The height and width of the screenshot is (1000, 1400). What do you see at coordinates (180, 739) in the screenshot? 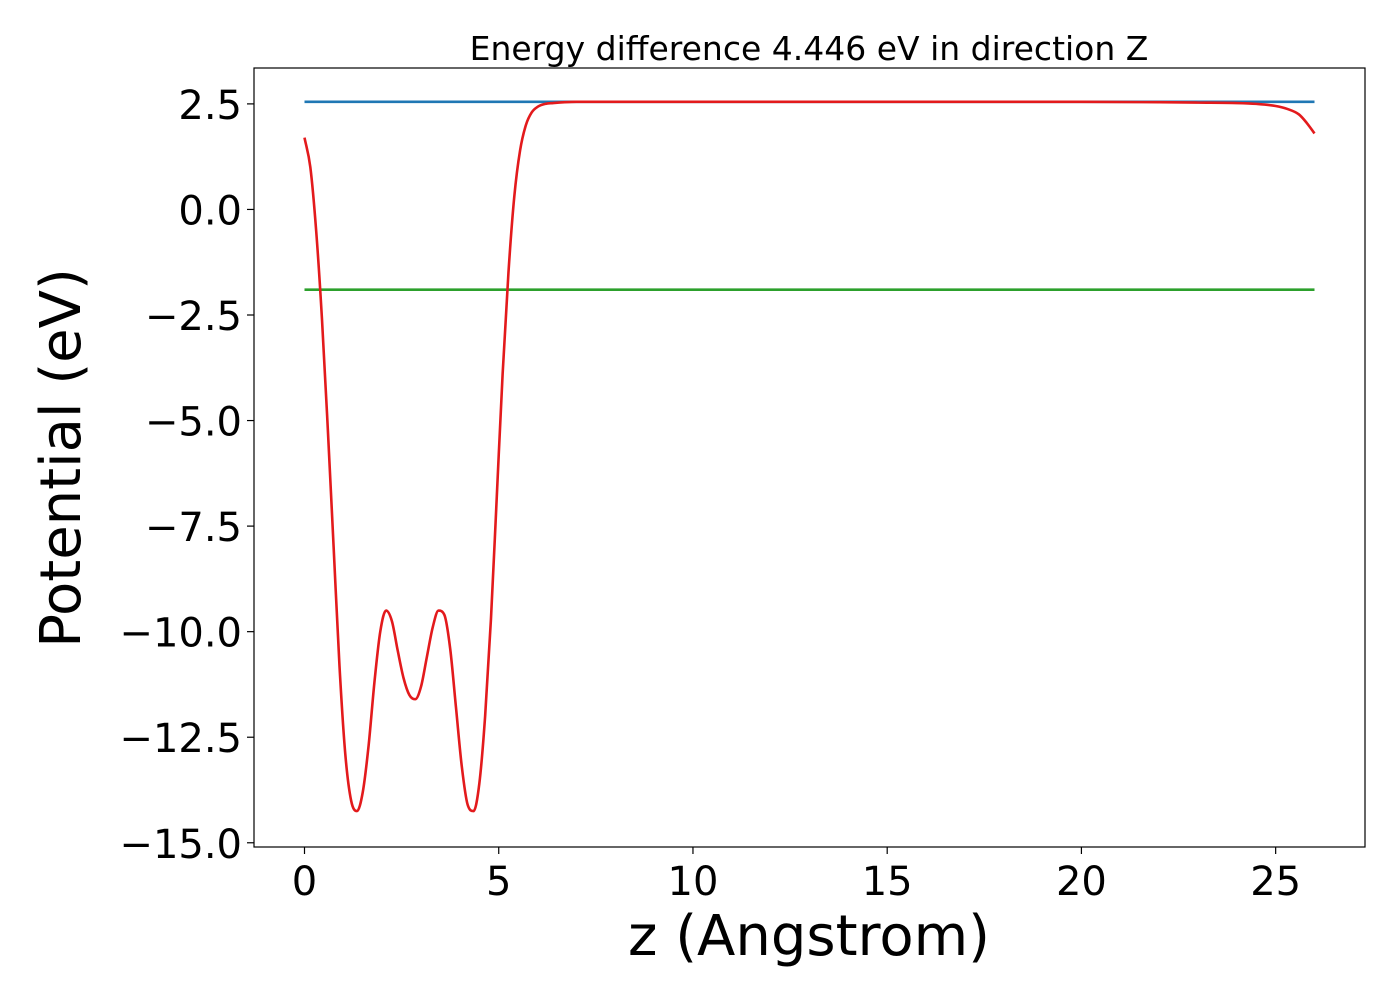
I see `y-tick-label: −12.5` at bounding box center [180, 739].